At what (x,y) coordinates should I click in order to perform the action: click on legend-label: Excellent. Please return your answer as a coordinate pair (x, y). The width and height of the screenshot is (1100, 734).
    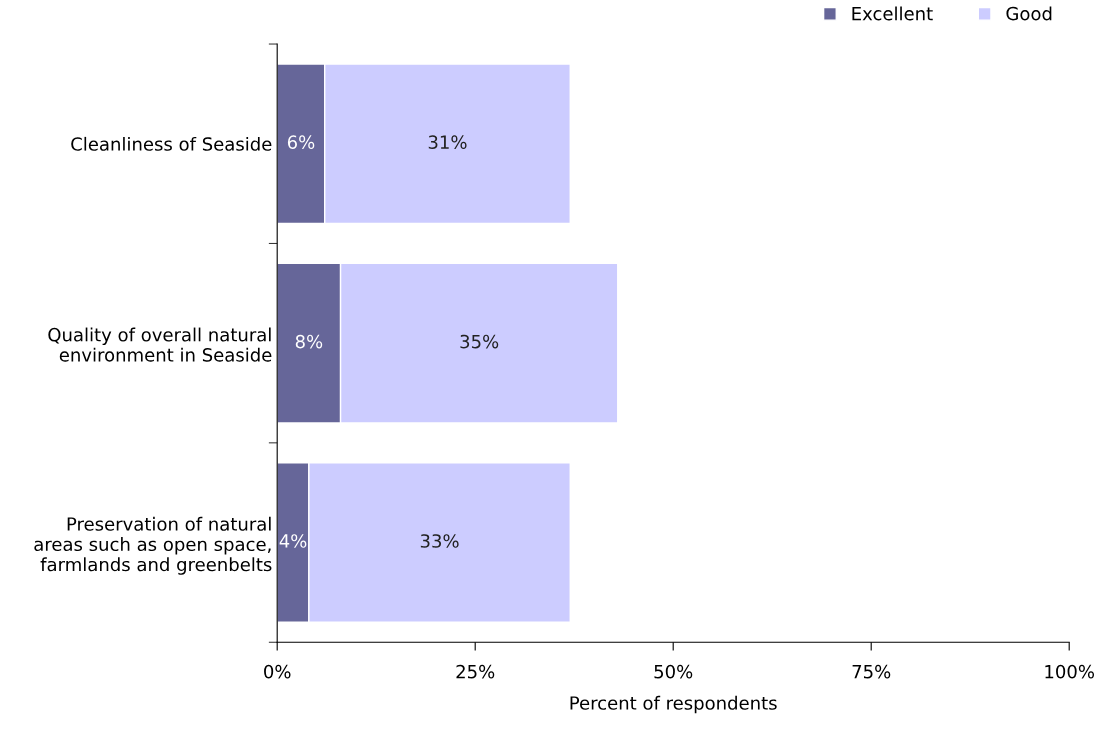
    Looking at the image, I should click on (892, 13).